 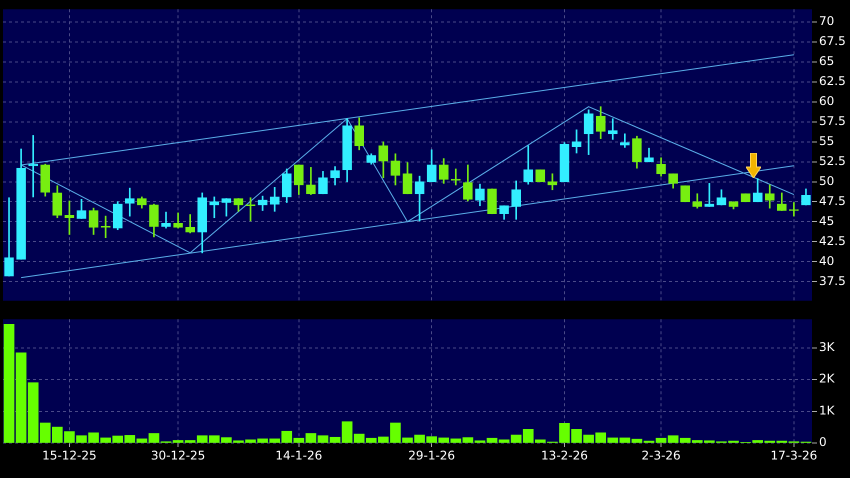 I want to click on y-tick-label: 0, so click(x=823, y=442).